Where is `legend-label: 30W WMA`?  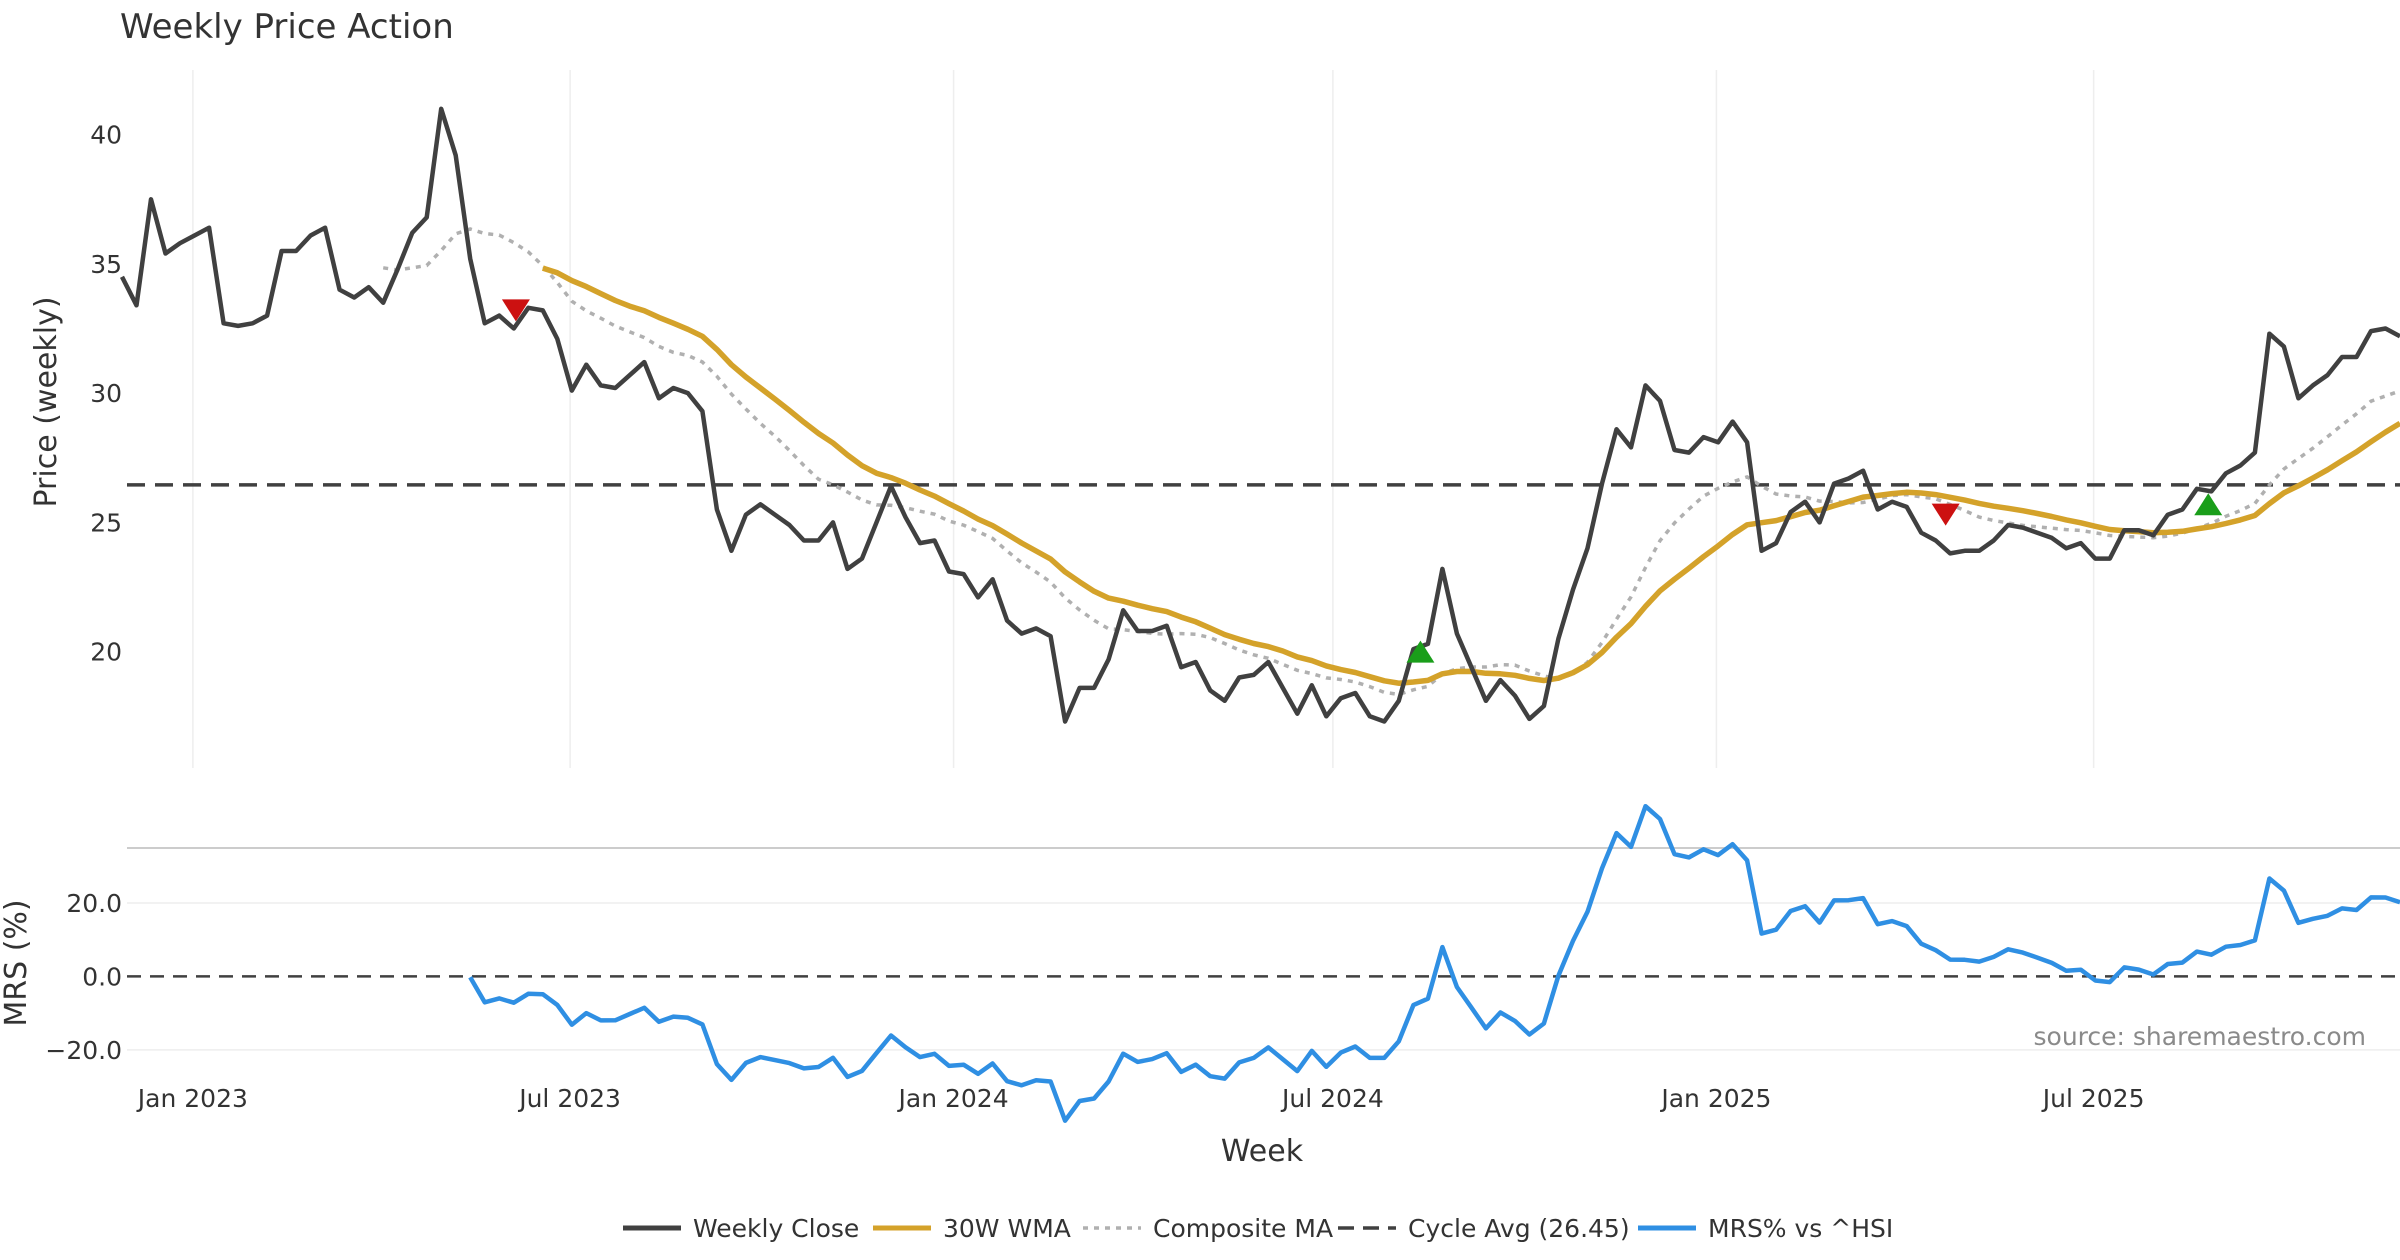 legend-label: 30W WMA is located at coordinates (1007, 1228).